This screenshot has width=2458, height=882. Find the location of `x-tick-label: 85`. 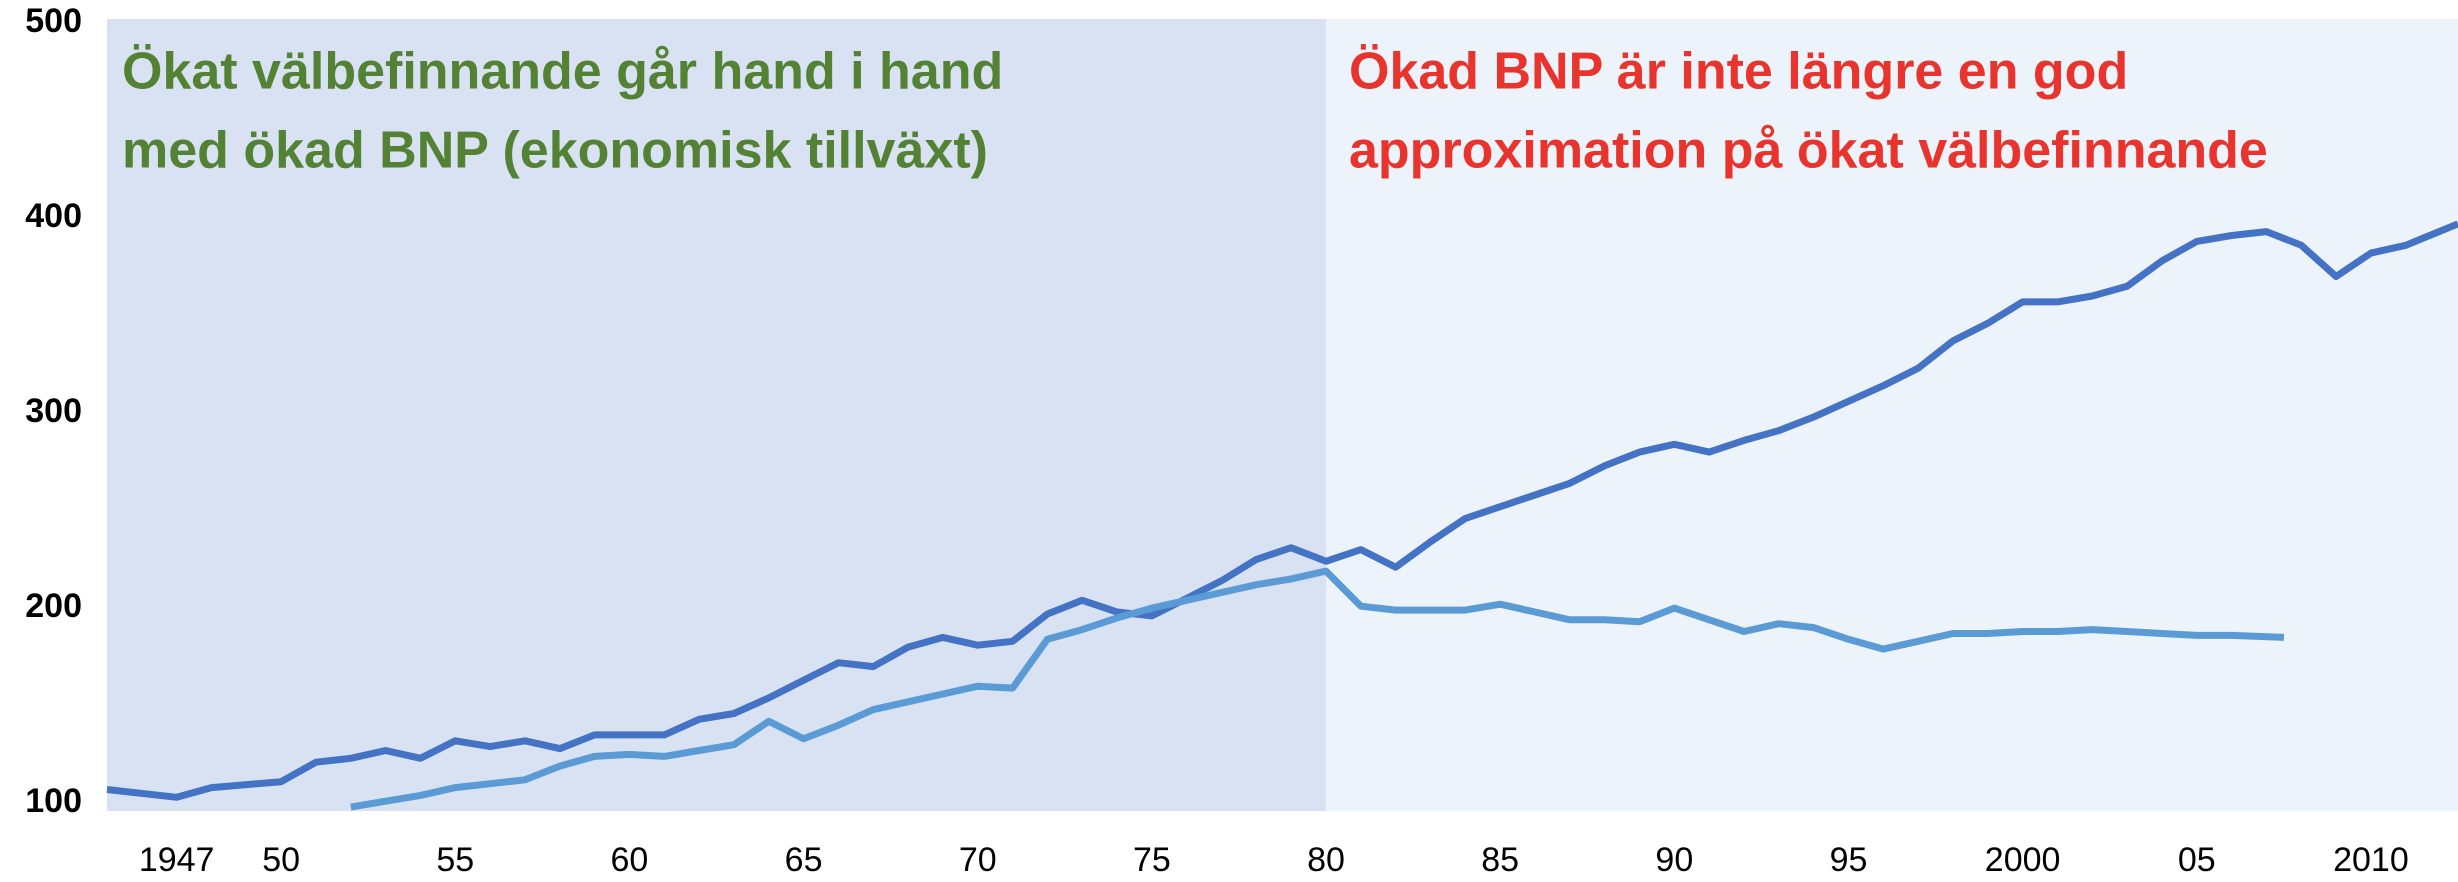

x-tick-label: 85 is located at coordinates (1500, 860).